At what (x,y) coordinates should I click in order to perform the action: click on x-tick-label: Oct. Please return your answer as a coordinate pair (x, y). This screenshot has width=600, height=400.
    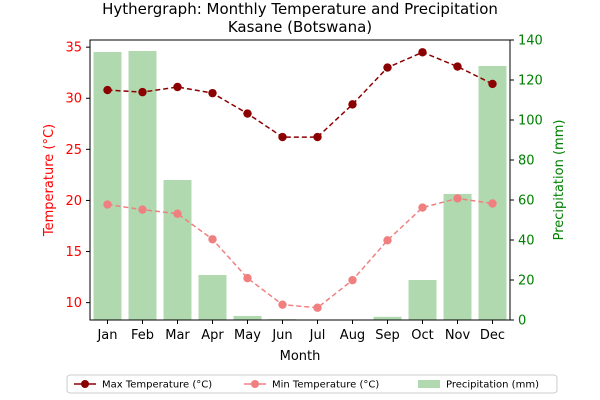
    Looking at the image, I should click on (422, 335).